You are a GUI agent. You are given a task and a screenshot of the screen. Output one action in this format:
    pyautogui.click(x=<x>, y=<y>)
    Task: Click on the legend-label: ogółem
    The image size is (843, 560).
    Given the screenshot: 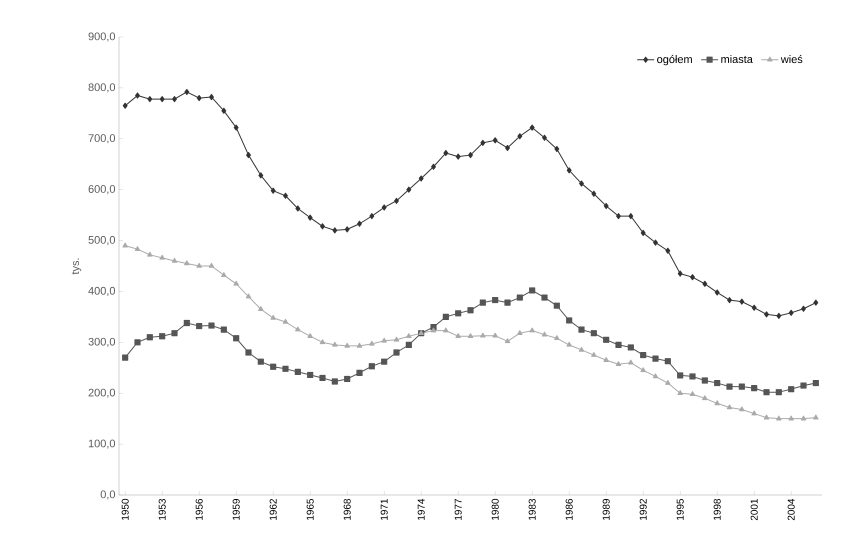 What is the action you would take?
    pyautogui.click(x=674, y=60)
    